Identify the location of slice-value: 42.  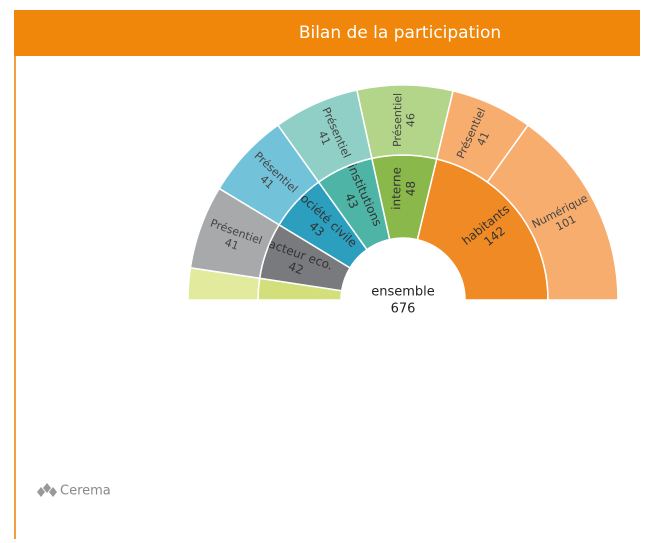
(295, 268).